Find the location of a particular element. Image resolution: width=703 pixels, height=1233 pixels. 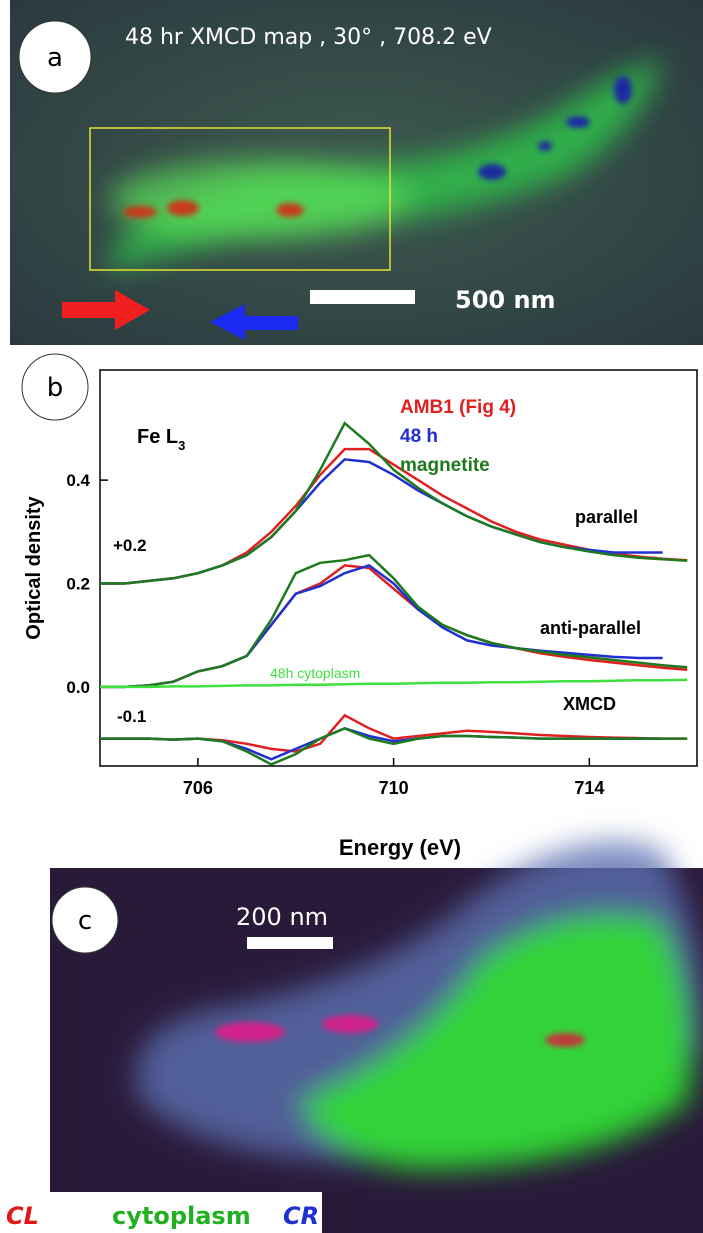

arrow-right is located at coordinates (106, 310).